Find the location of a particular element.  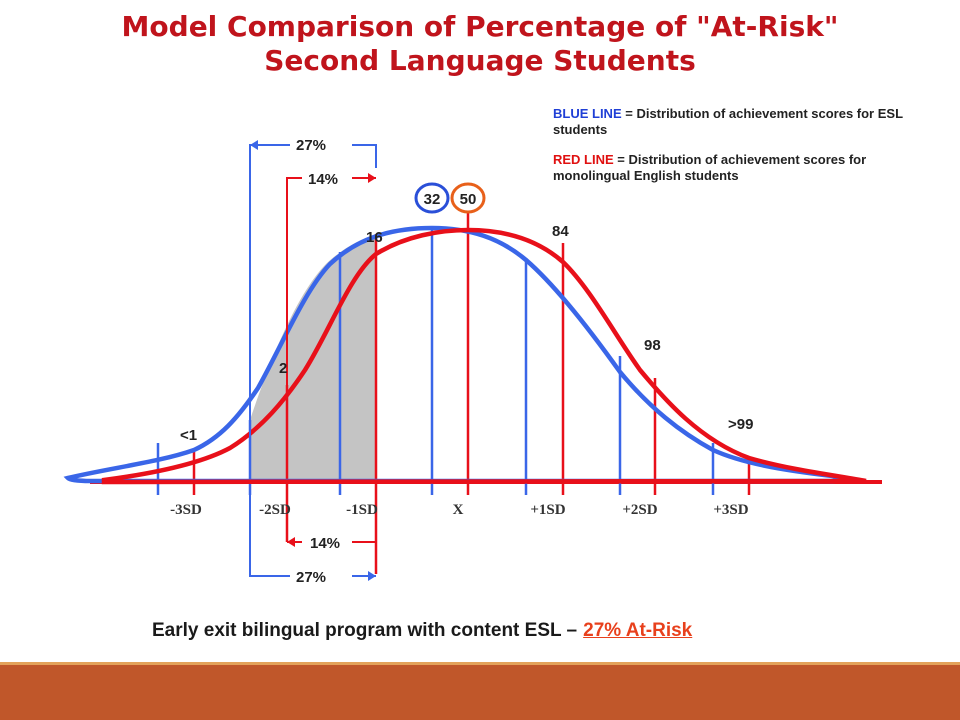

percentile-84: 84 is located at coordinates (560, 231).